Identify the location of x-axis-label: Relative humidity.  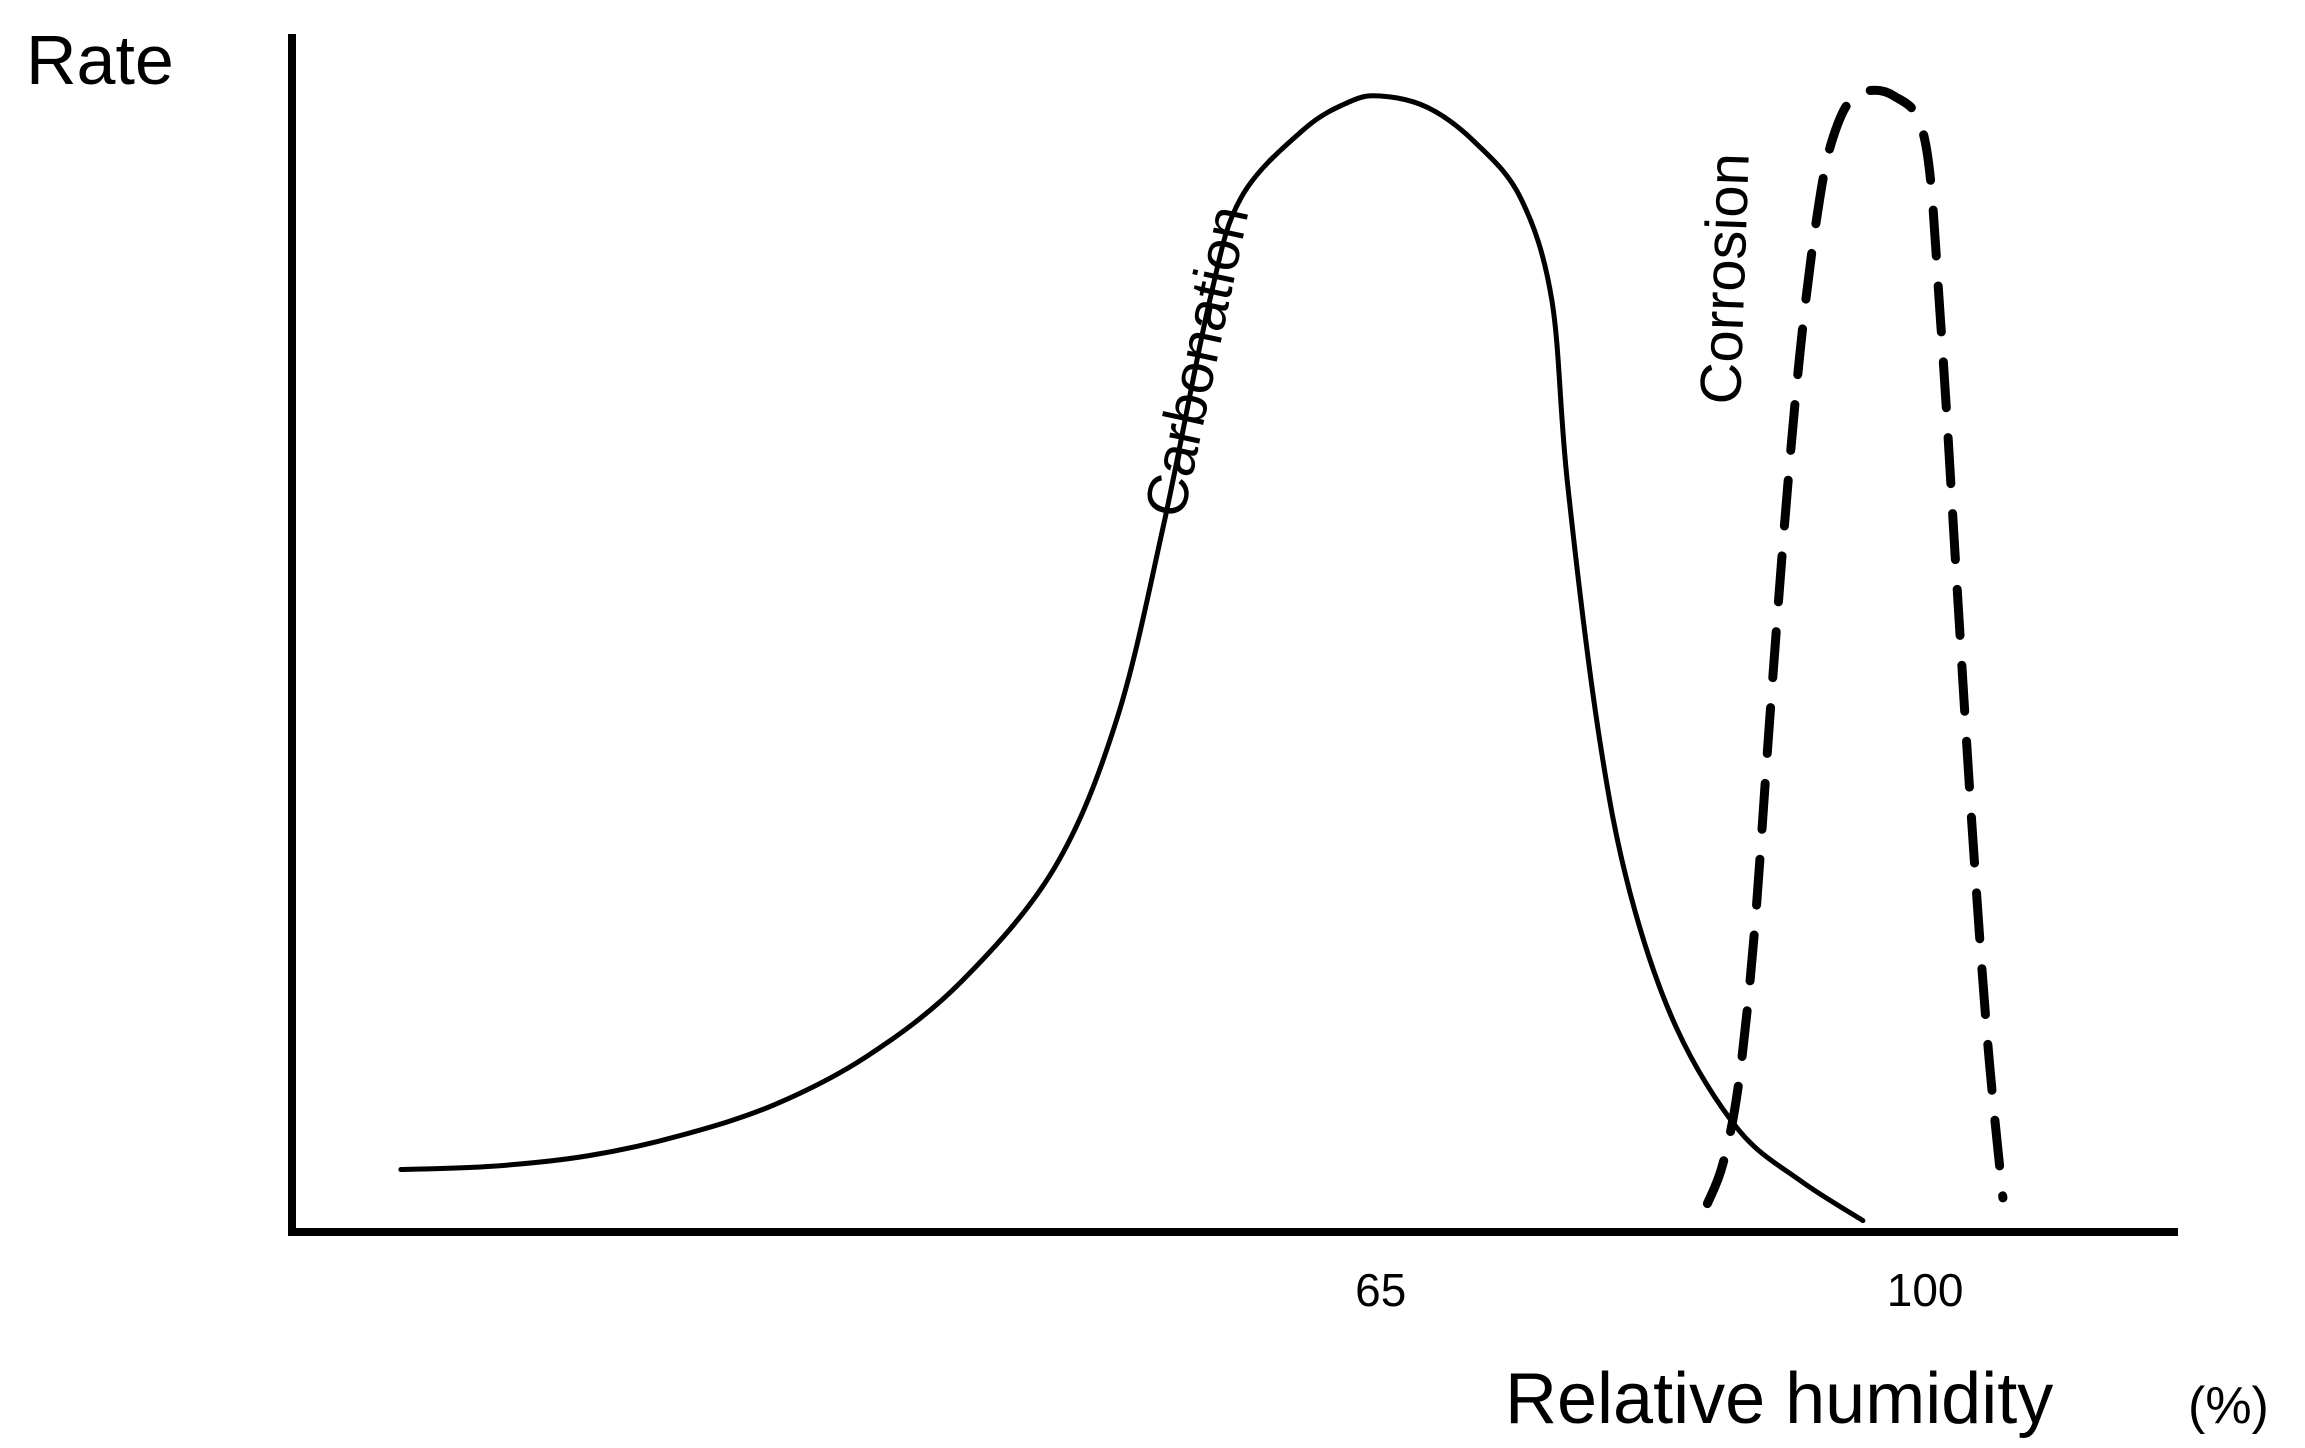
(1779, 1399).